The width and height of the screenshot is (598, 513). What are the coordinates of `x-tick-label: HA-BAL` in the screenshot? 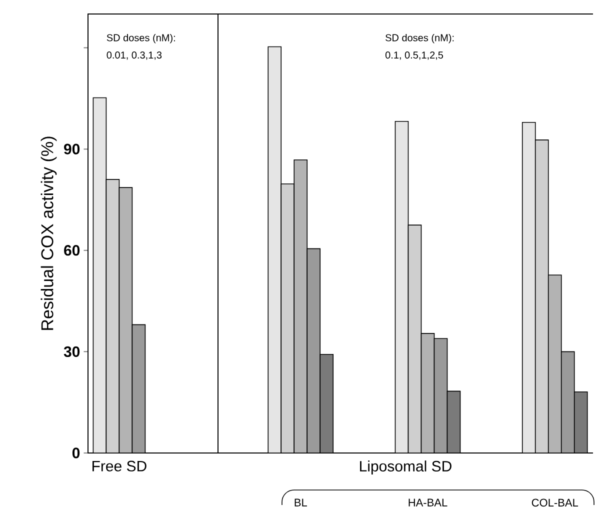 It's located at (428, 502).